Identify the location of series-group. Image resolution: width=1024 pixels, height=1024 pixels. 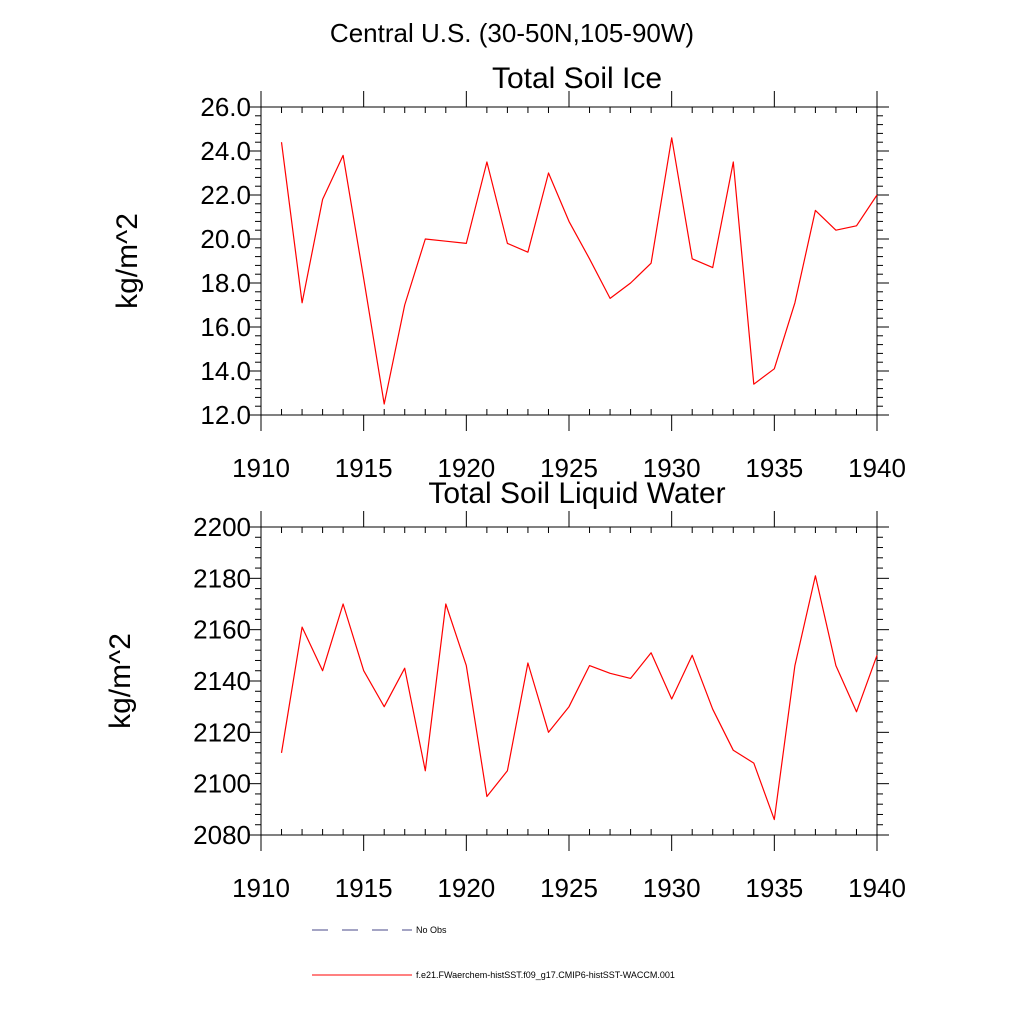
(579, 698).